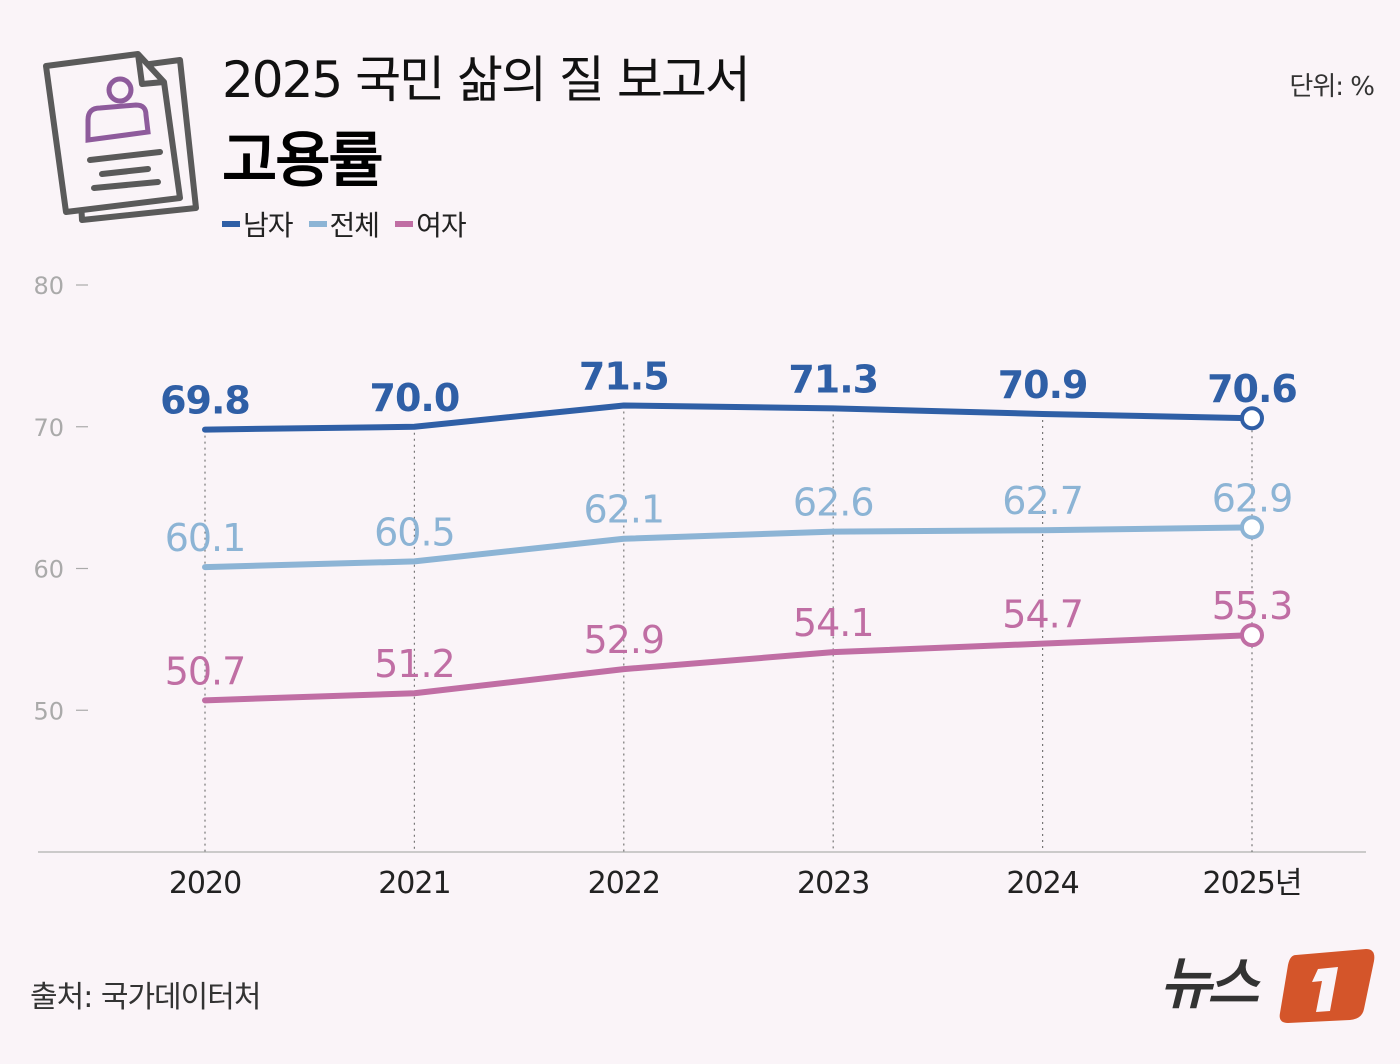 This screenshot has width=1400, height=1064. I want to click on data-label: 70.0, so click(415, 398).